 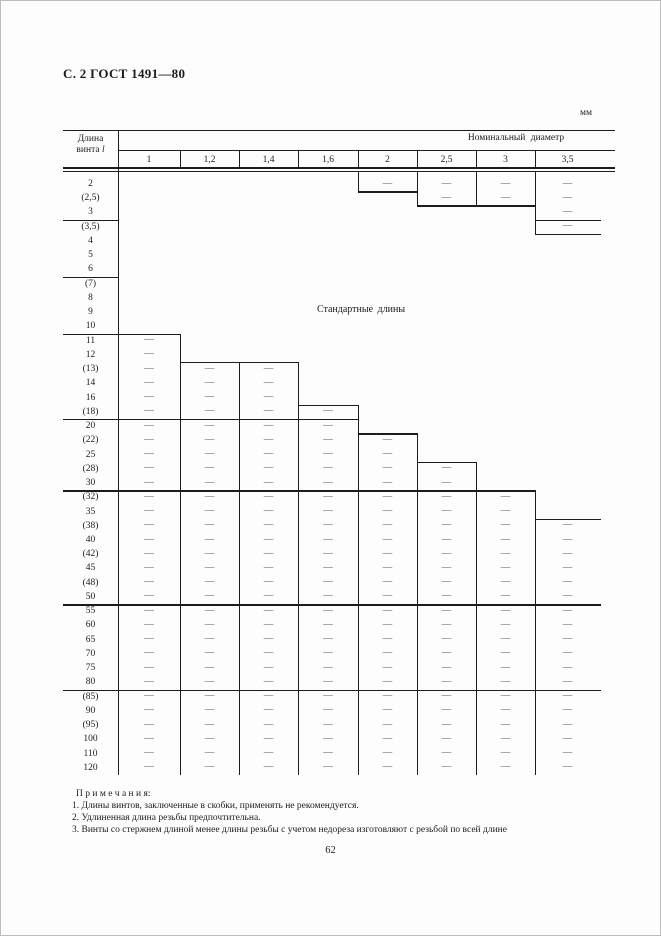 I want to click on row-length-label: 3, so click(x=90, y=212).